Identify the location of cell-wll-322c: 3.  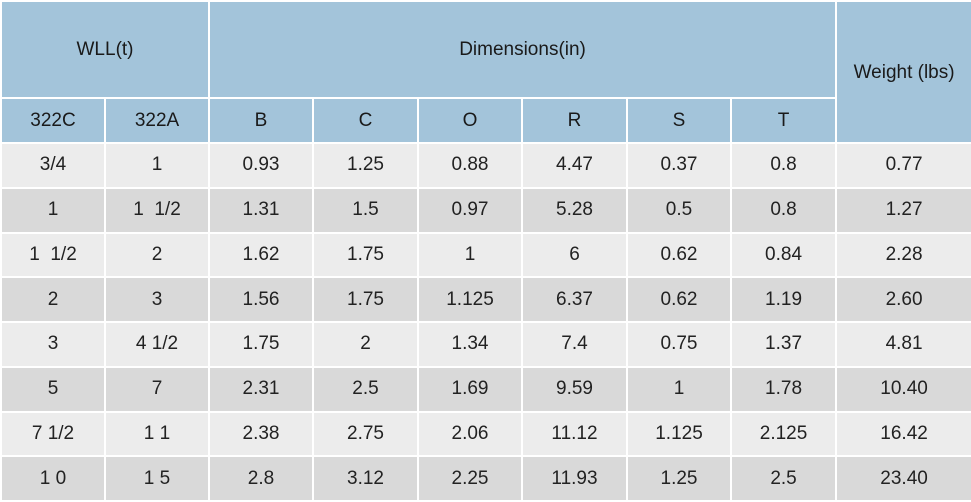
(53, 344).